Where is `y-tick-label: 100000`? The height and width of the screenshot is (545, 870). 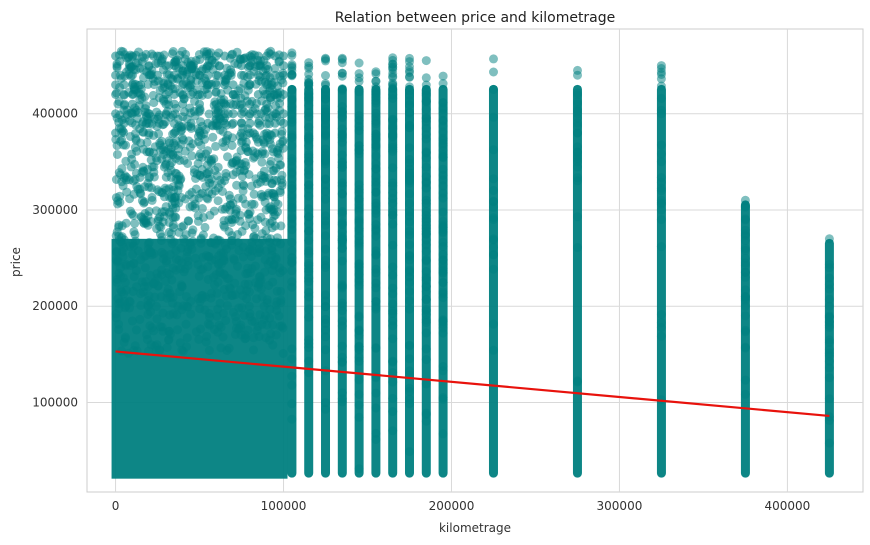 y-tick-label: 100000 is located at coordinates (55, 402).